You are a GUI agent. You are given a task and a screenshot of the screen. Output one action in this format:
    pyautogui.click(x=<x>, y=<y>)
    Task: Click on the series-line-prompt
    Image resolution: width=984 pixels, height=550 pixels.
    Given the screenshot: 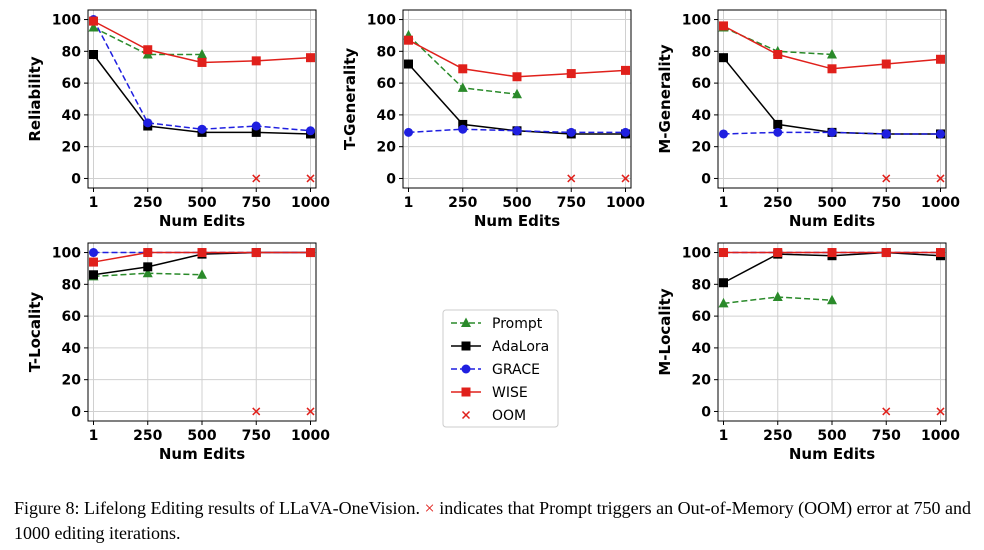 What is the action you would take?
    pyautogui.click(x=147, y=41)
    